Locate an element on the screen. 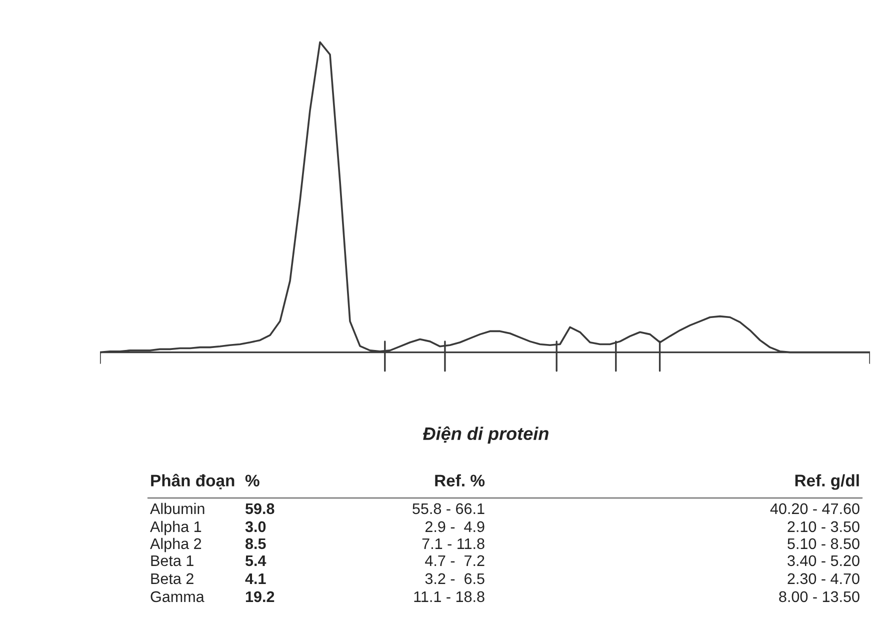 This screenshot has height=643, width=871. text: Alpha 2 is located at coordinates (176, 545).